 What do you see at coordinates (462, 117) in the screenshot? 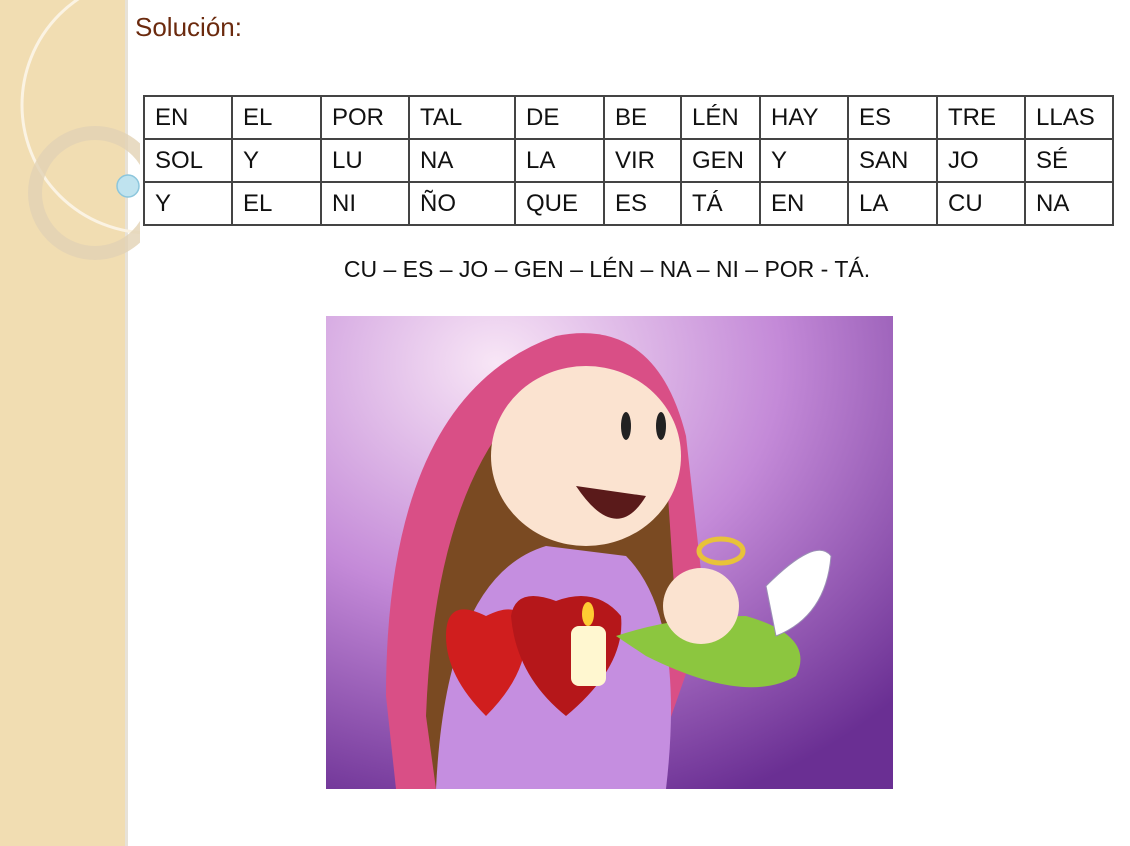
I see `grid-cell: TAL` at bounding box center [462, 117].